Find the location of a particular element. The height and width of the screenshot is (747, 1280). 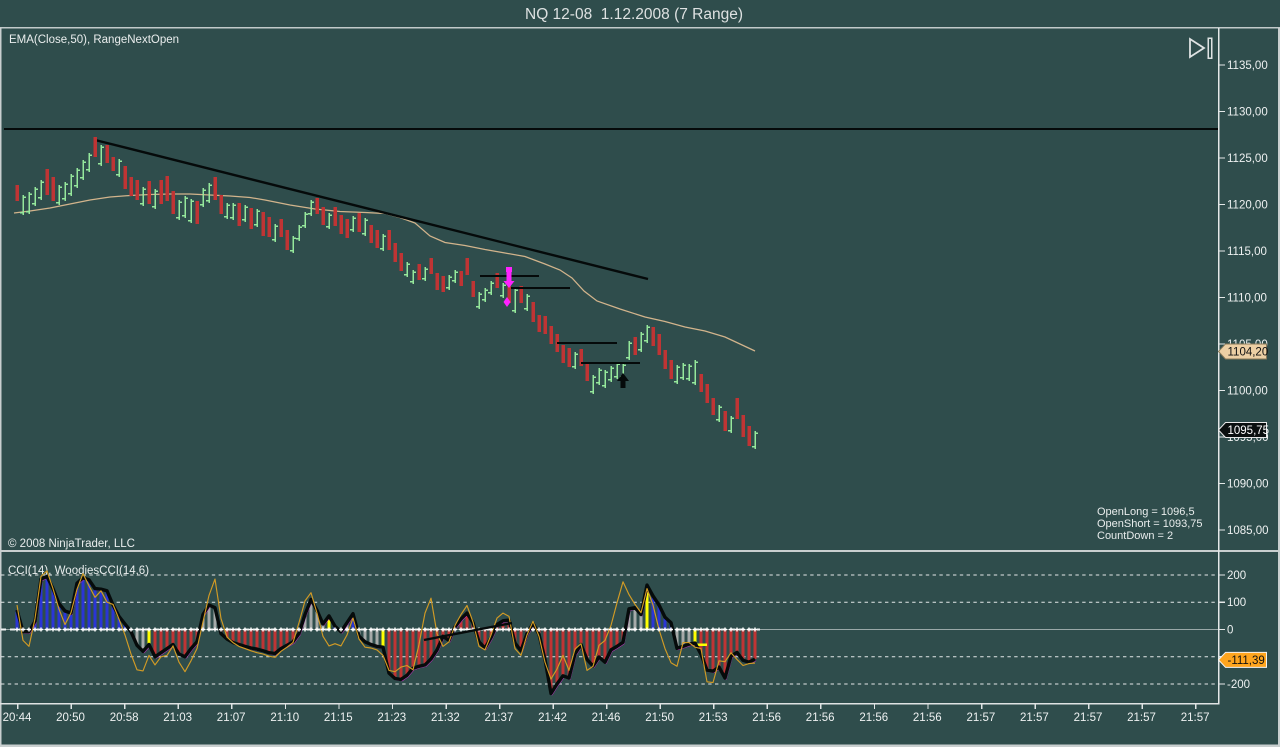

svg-text: 21:23 is located at coordinates (391, 718).